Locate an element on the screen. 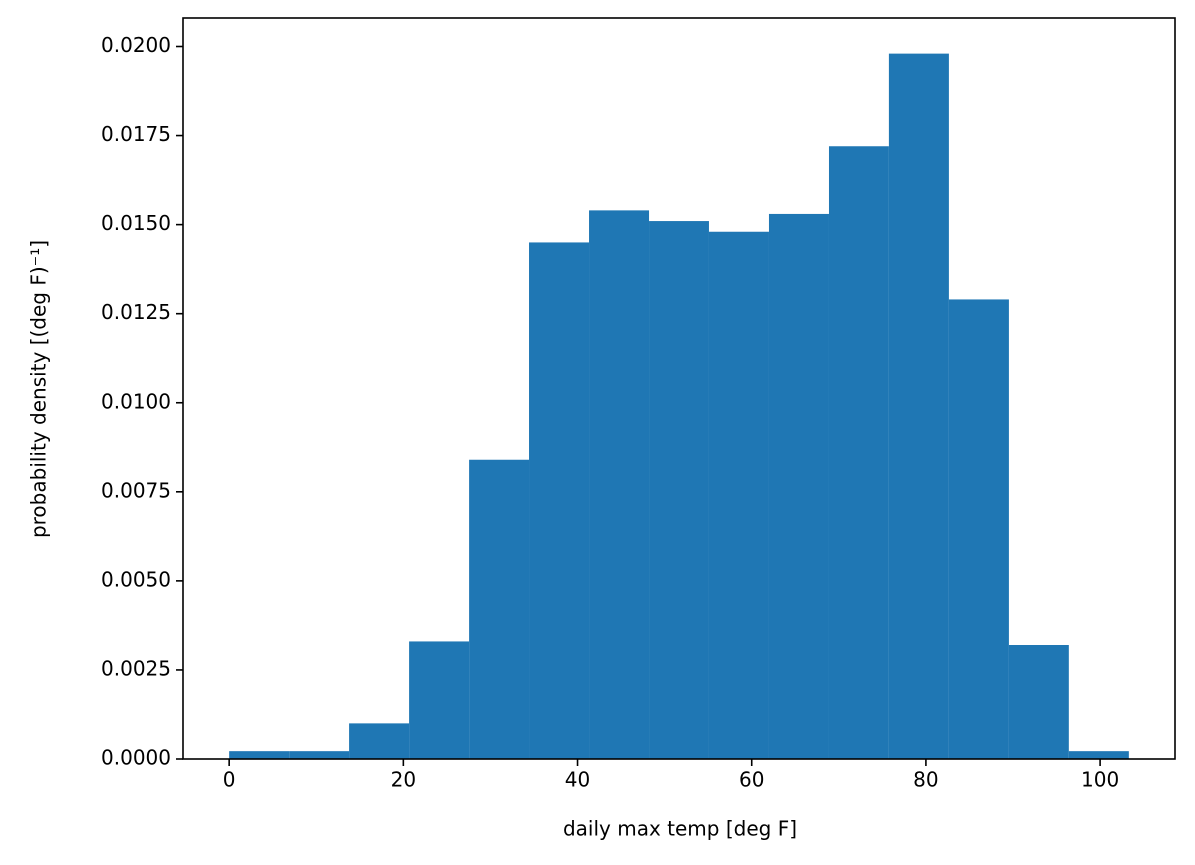 The image size is (1195, 865). y-tick-label: 0.0200 is located at coordinates (136, 45).